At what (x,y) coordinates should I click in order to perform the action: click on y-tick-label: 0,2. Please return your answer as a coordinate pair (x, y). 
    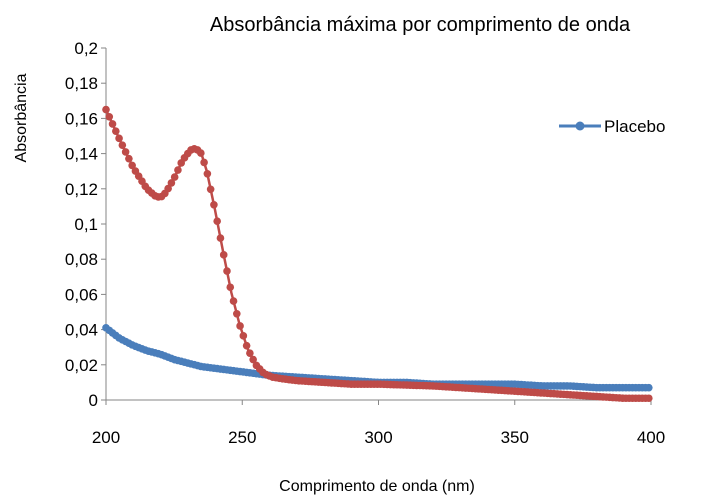
    Looking at the image, I should click on (86, 48).